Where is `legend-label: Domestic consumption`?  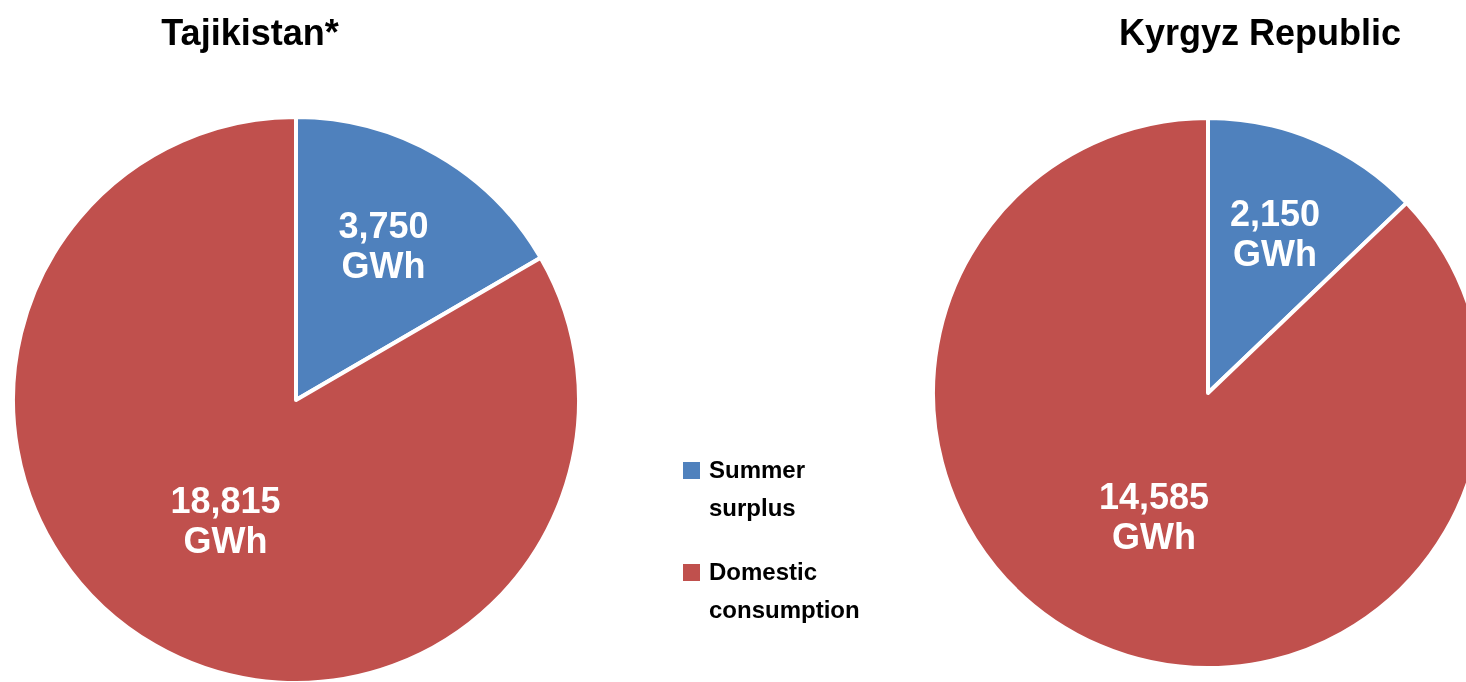 legend-label: Domestic consumption is located at coordinates (784, 590).